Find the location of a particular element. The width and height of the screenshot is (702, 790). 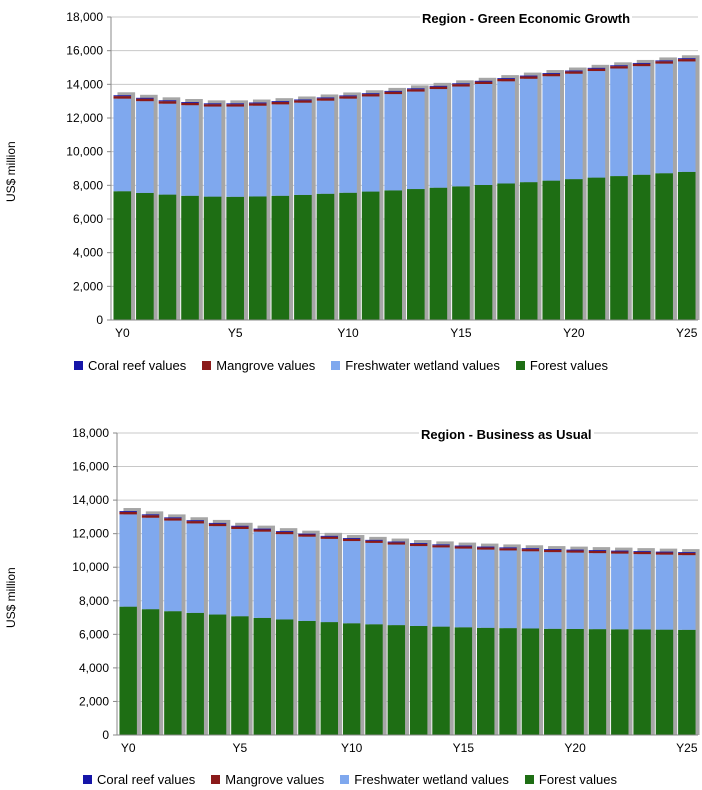

legend-swatch-mangrove is located at coordinates (207, 365).